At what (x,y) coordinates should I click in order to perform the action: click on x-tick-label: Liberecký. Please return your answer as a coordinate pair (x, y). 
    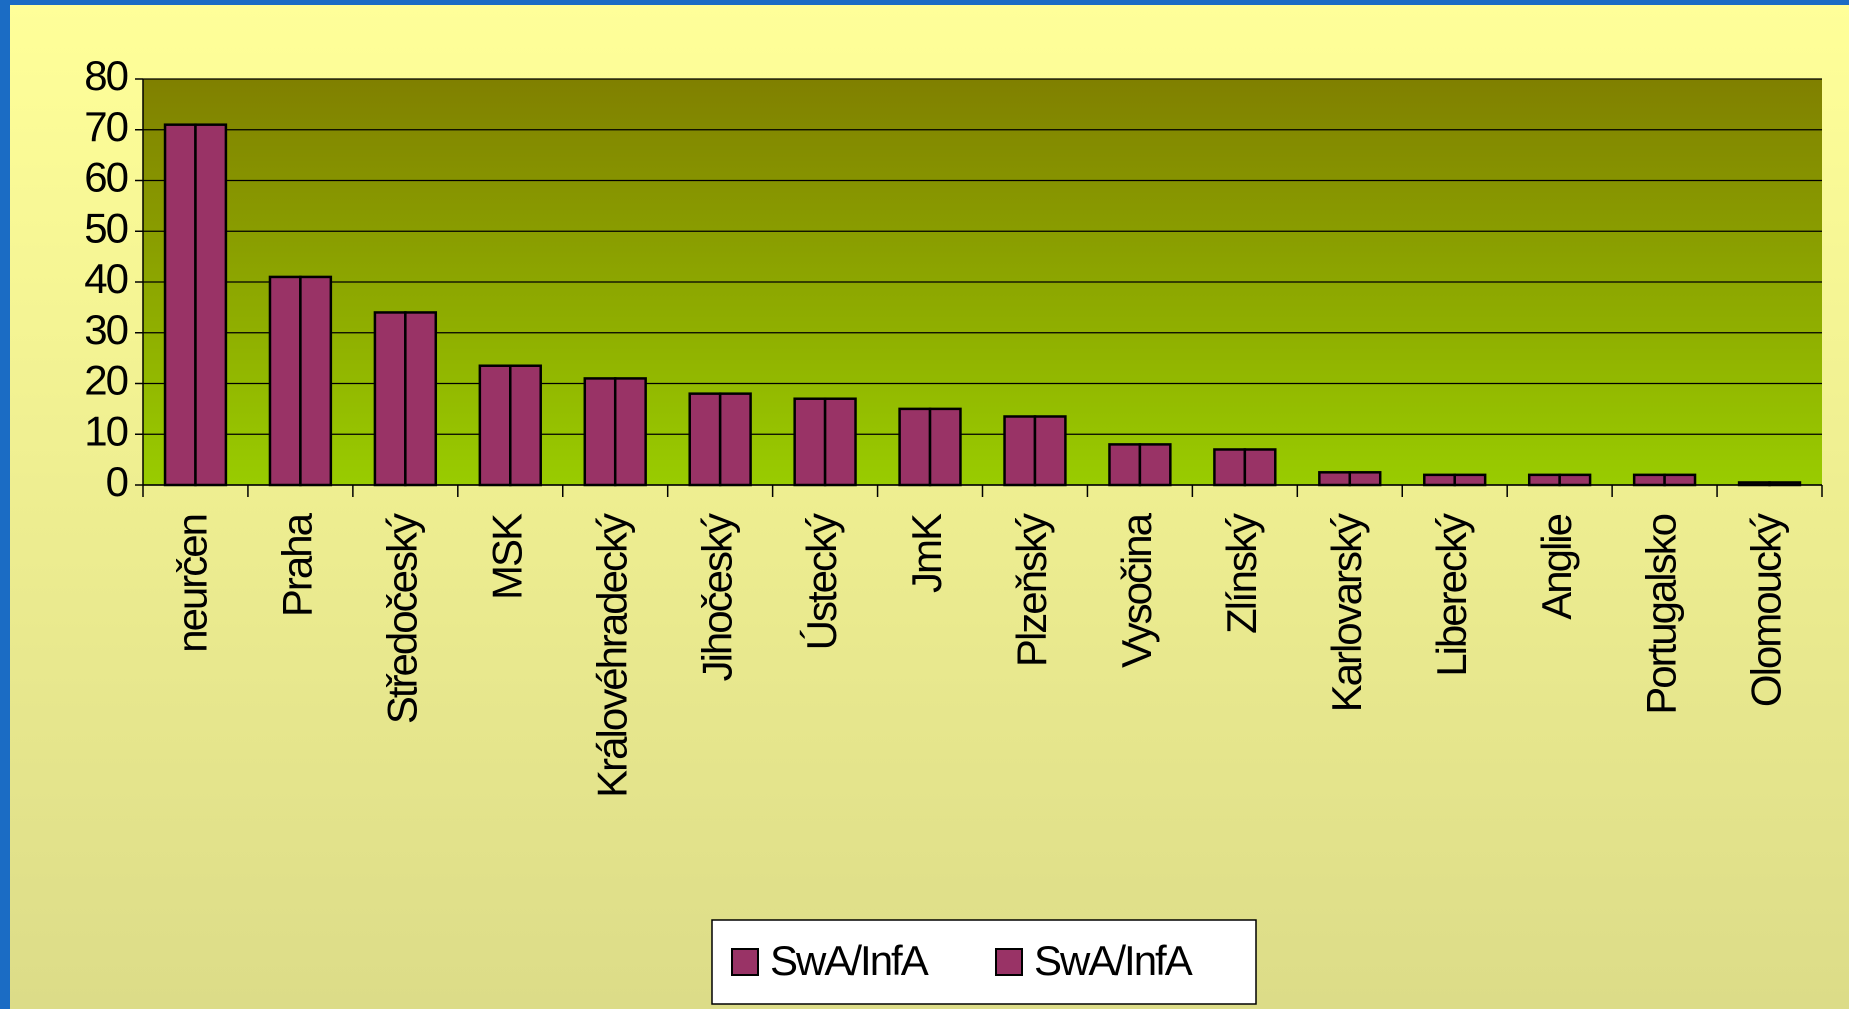
    Looking at the image, I should click on (1451, 595).